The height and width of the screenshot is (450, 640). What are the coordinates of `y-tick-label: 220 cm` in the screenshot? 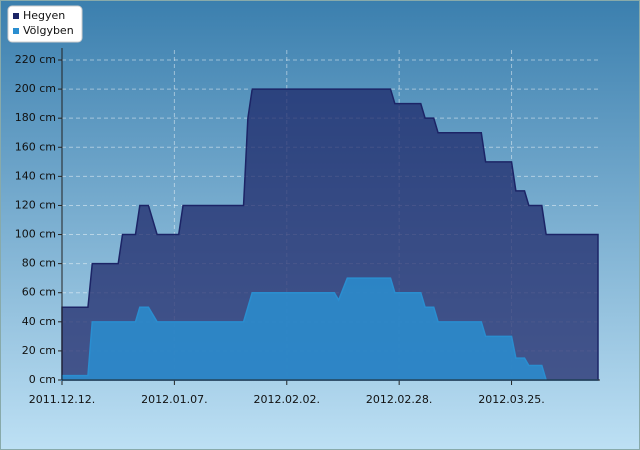 It's located at (35, 59).